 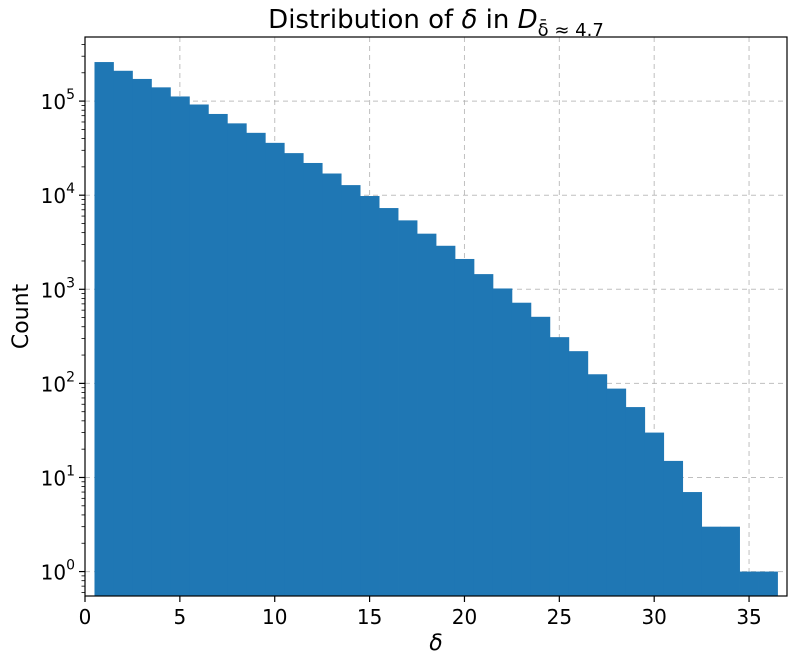 What do you see at coordinates (58, 571) in the screenshot?
I see `y-tick-label: 10⁰` at bounding box center [58, 571].